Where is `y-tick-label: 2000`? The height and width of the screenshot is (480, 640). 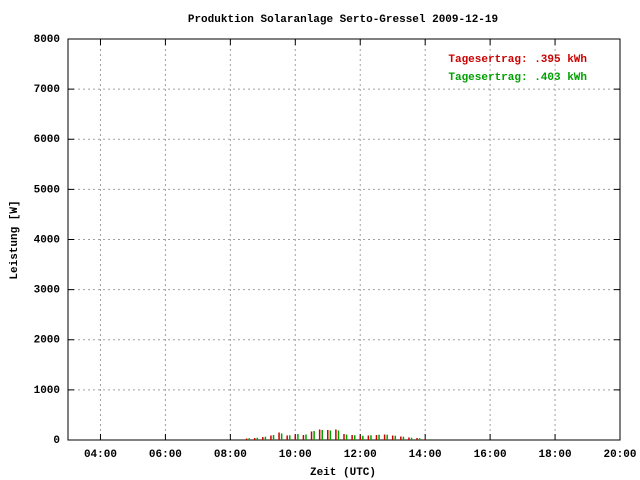 y-tick-label: 2000 is located at coordinates (47, 341).